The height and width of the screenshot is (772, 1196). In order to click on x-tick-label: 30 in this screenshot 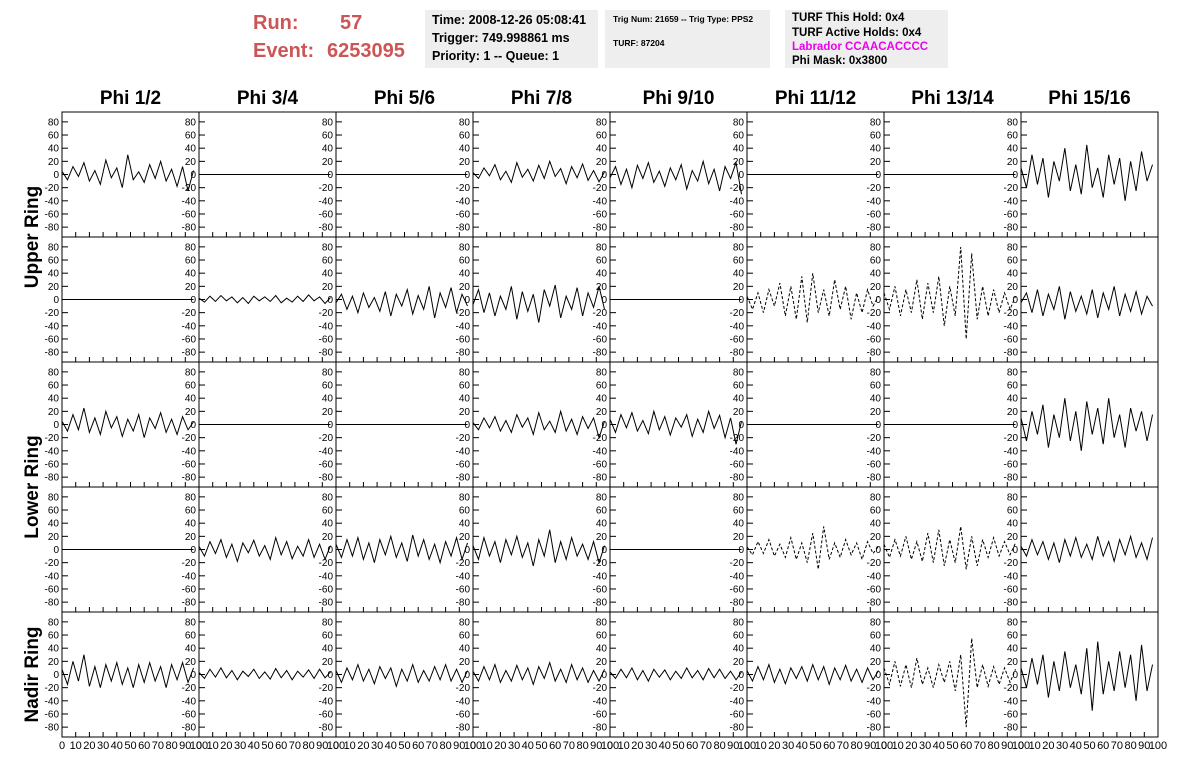, I will do `click(788, 746)`.